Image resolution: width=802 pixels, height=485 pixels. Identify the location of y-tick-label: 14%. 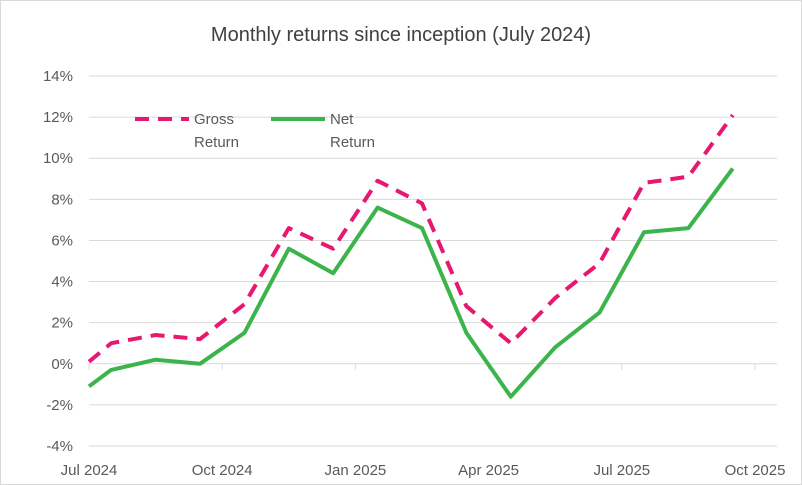
(58, 76).